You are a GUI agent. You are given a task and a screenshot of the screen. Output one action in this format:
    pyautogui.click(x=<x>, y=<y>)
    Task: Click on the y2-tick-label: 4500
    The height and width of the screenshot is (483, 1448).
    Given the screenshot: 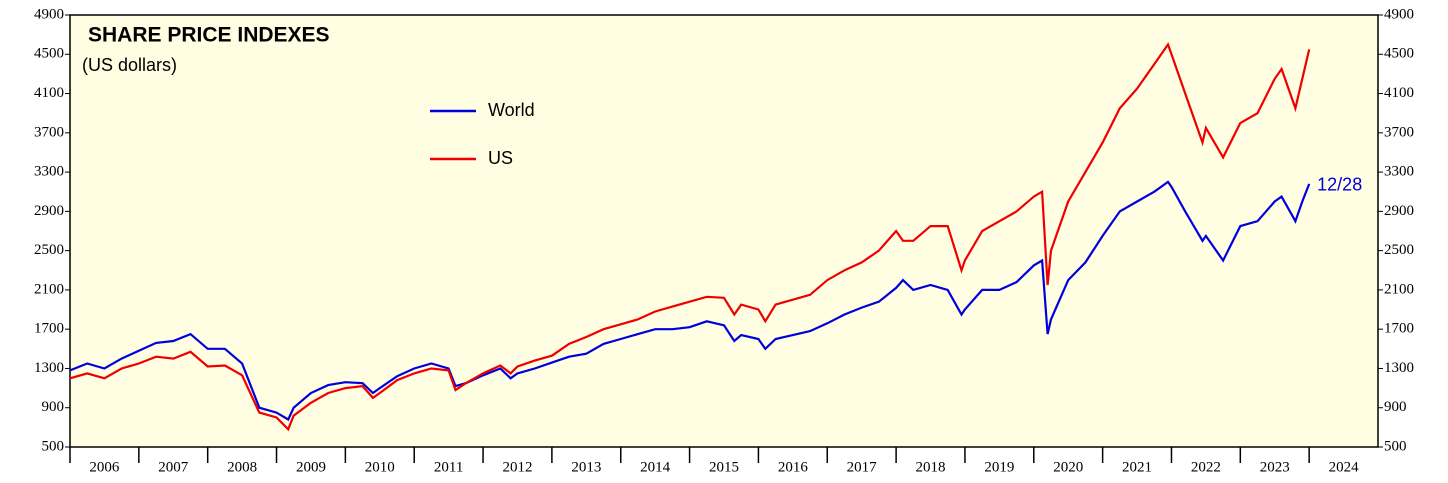 What is the action you would take?
    pyautogui.click(x=1399, y=54)
    